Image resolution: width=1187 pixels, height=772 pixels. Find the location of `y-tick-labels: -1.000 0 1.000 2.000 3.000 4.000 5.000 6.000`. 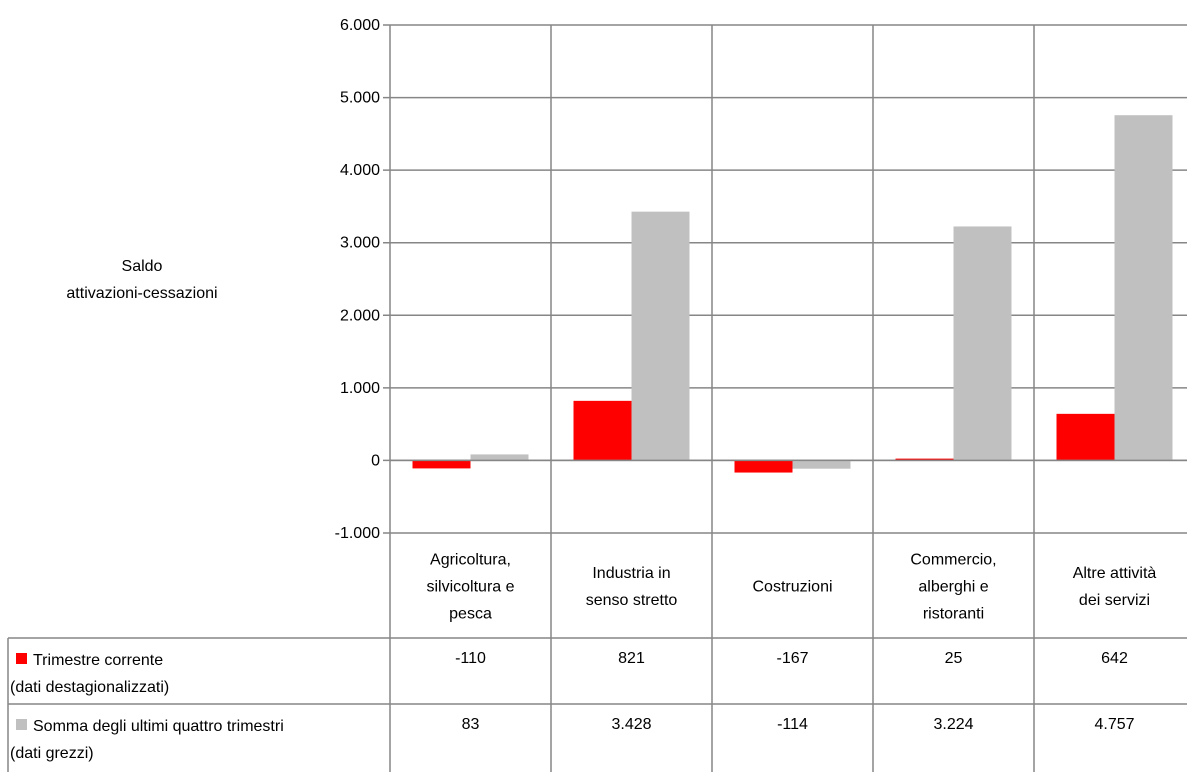

y-tick-labels: -1.000 0 1.000 2.000 3.000 4.000 5.000 6.000 is located at coordinates (357, 279).